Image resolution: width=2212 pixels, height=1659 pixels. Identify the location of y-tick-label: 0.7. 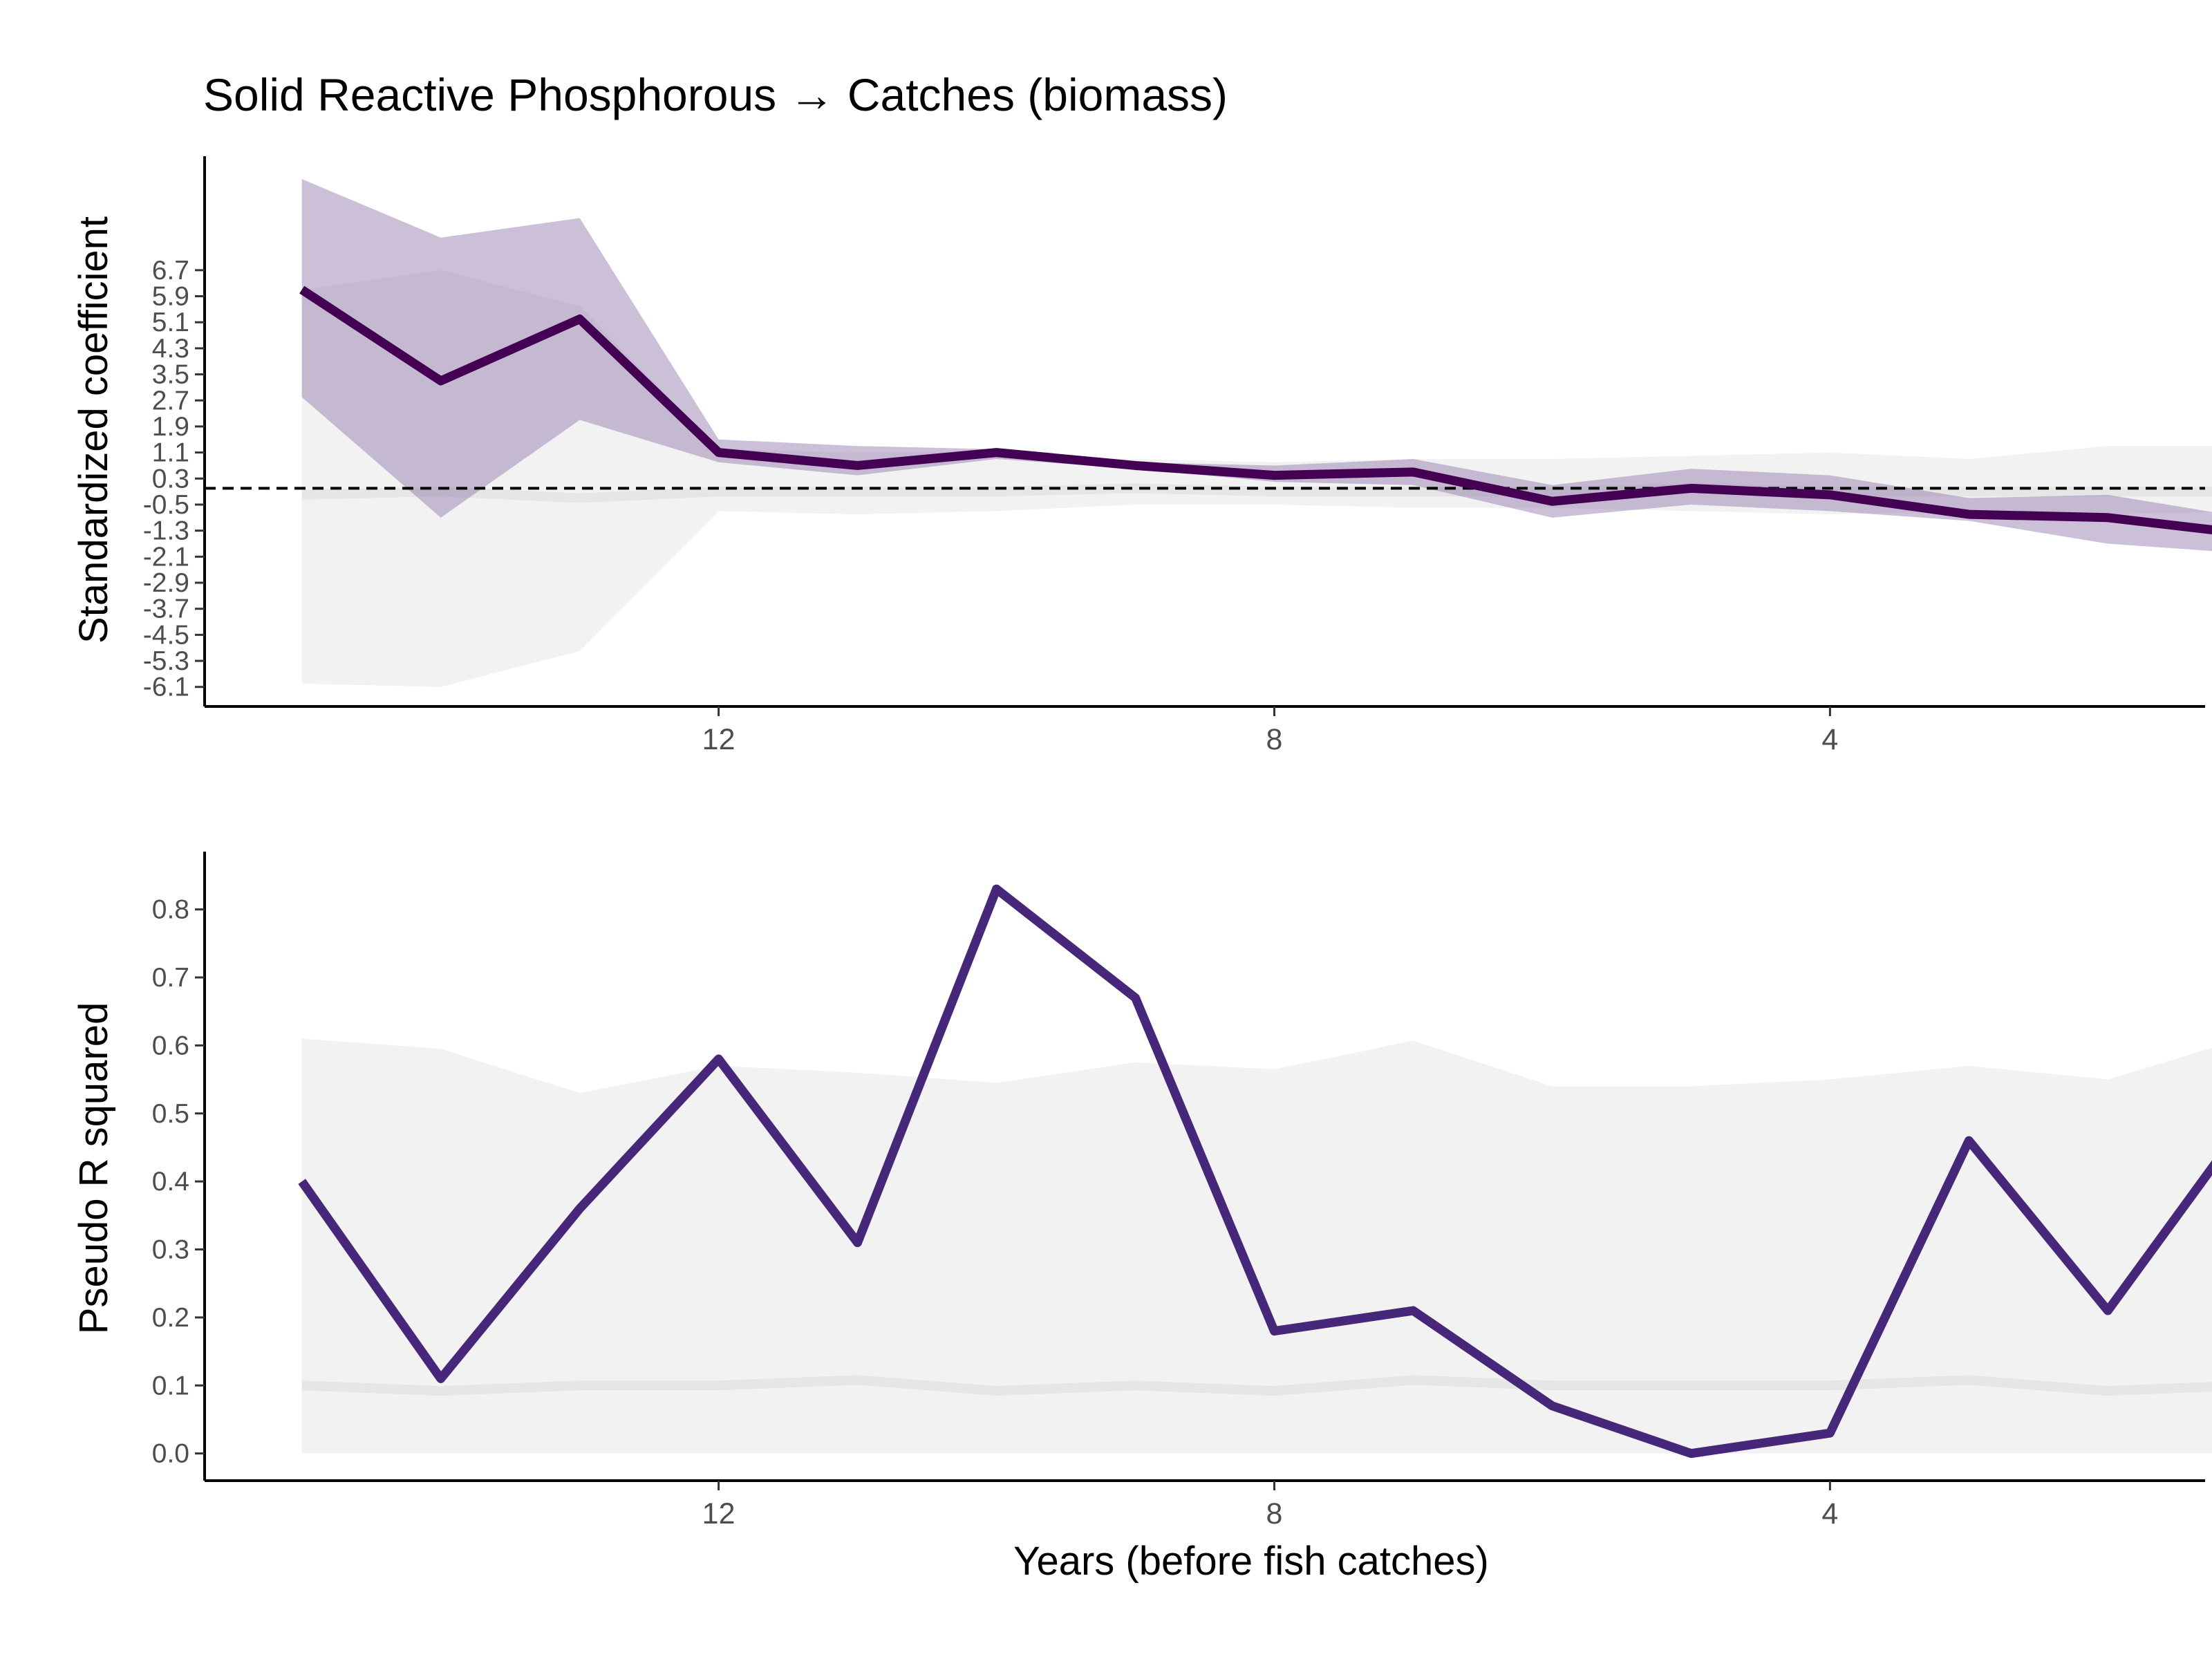
(170, 978).